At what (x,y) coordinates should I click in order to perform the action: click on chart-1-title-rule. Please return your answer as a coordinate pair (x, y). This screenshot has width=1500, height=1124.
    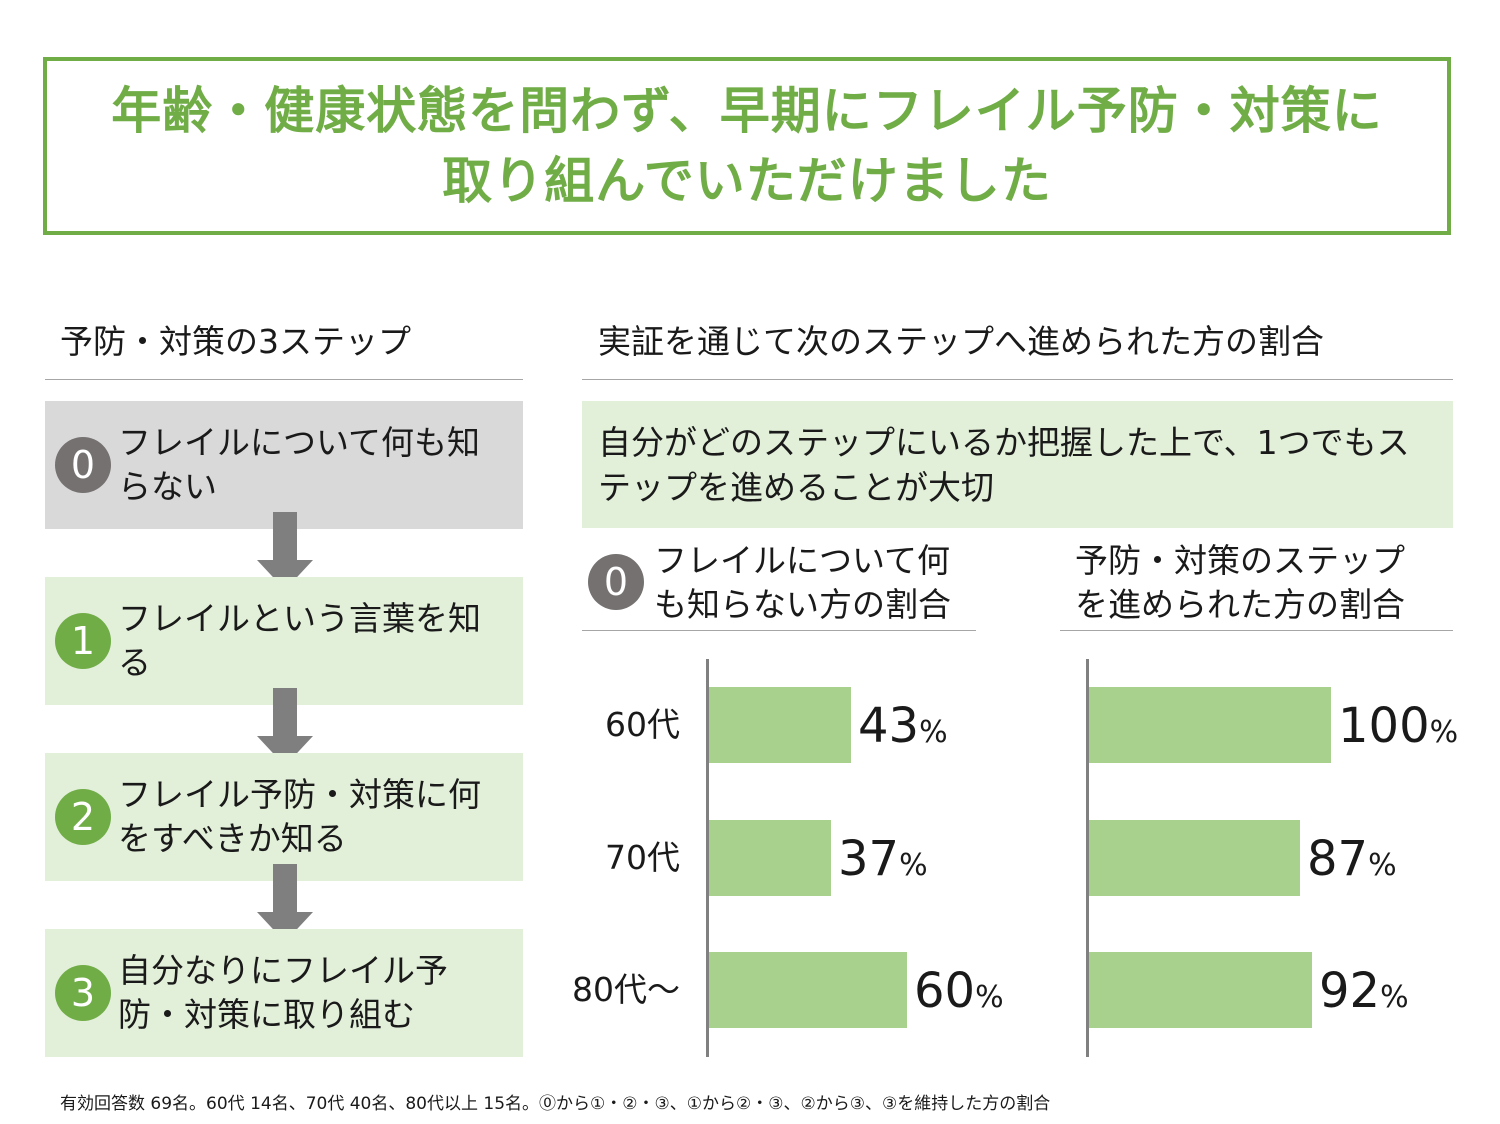
    Looking at the image, I should click on (779, 630).